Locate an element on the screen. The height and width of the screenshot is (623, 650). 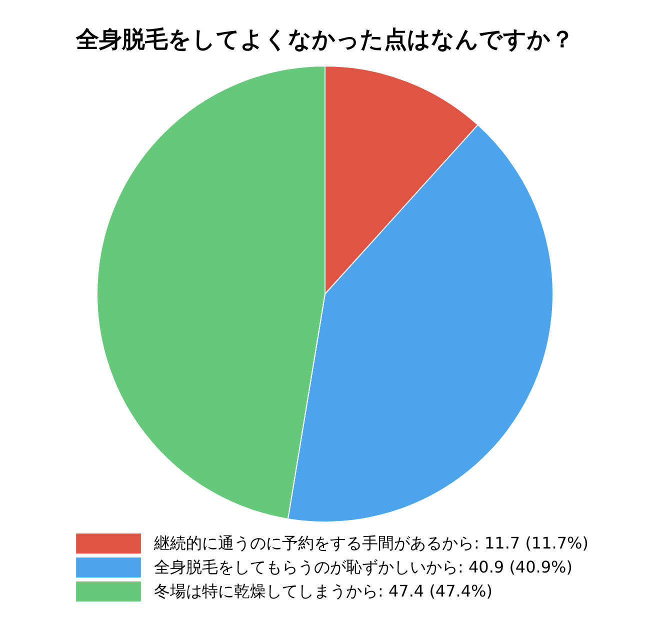
legend-label: 冬場は特に乾燥してしまうから: 47.4 (47.4%) is located at coordinates (323, 591).